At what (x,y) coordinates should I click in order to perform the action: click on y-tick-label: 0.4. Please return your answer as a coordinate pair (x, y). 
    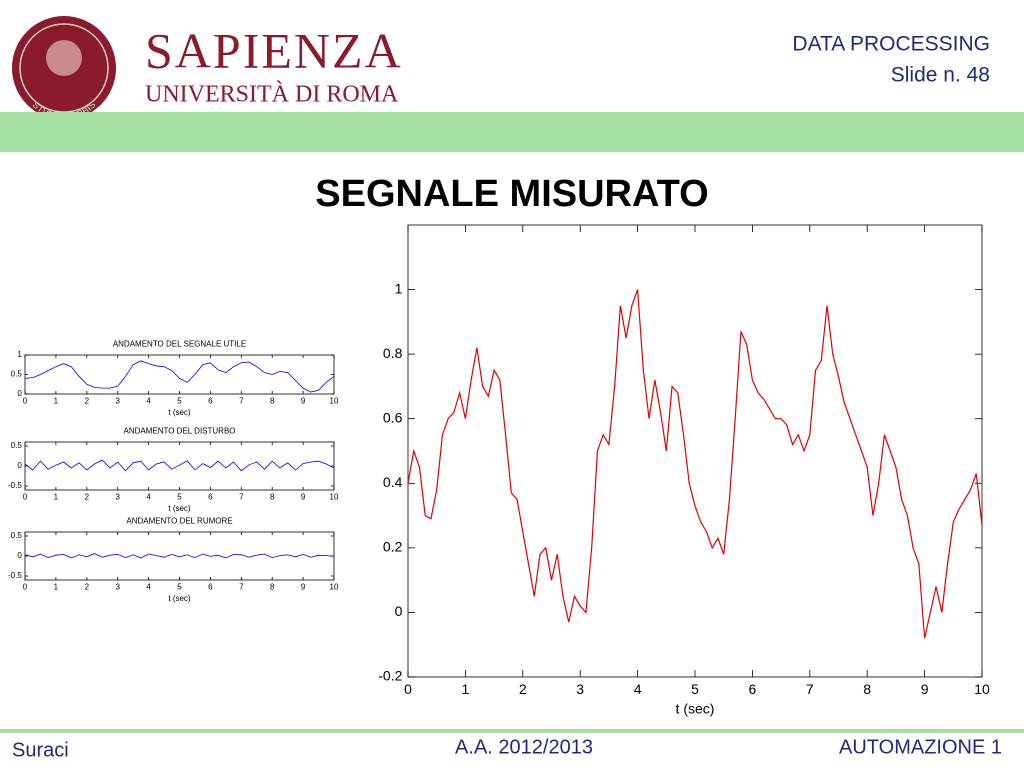
    Looking at the image, I should click on (393, 482).